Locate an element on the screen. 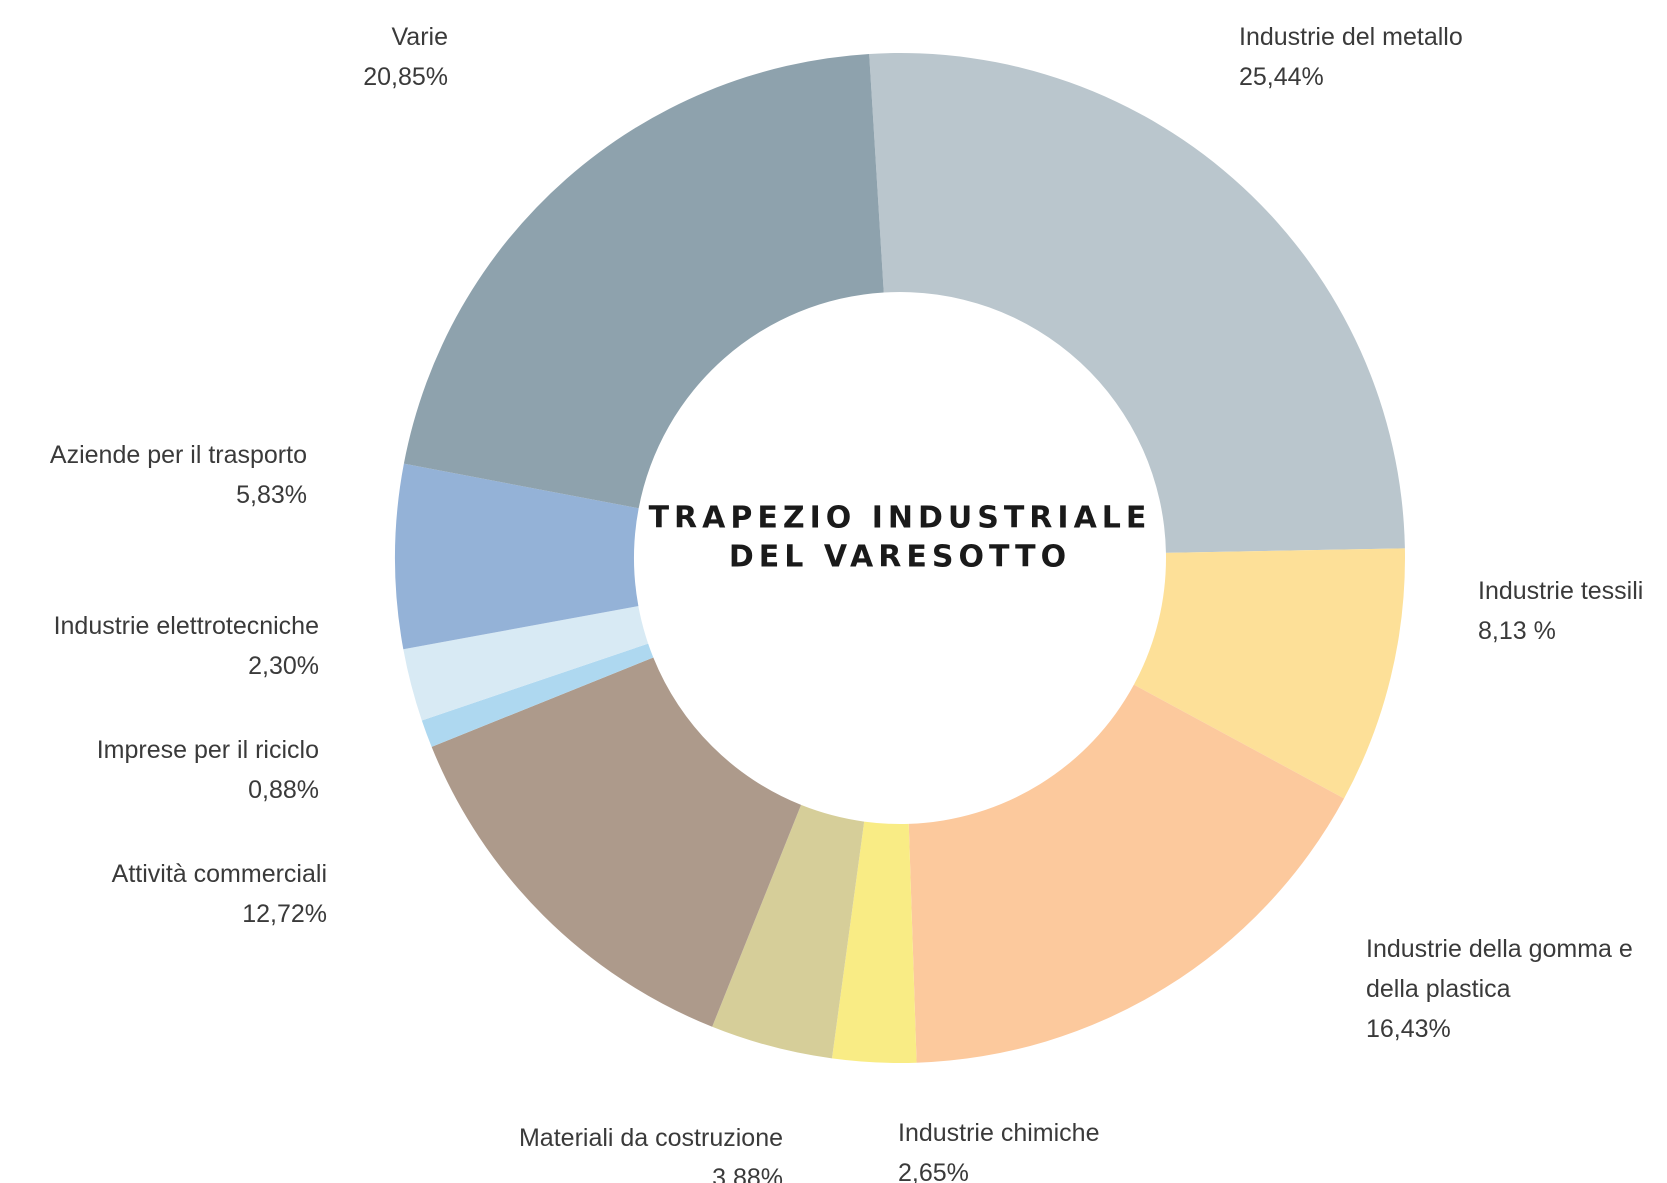  slice-label: Materiali da costruzione 3,88% is located at coordinates (651, 1150).